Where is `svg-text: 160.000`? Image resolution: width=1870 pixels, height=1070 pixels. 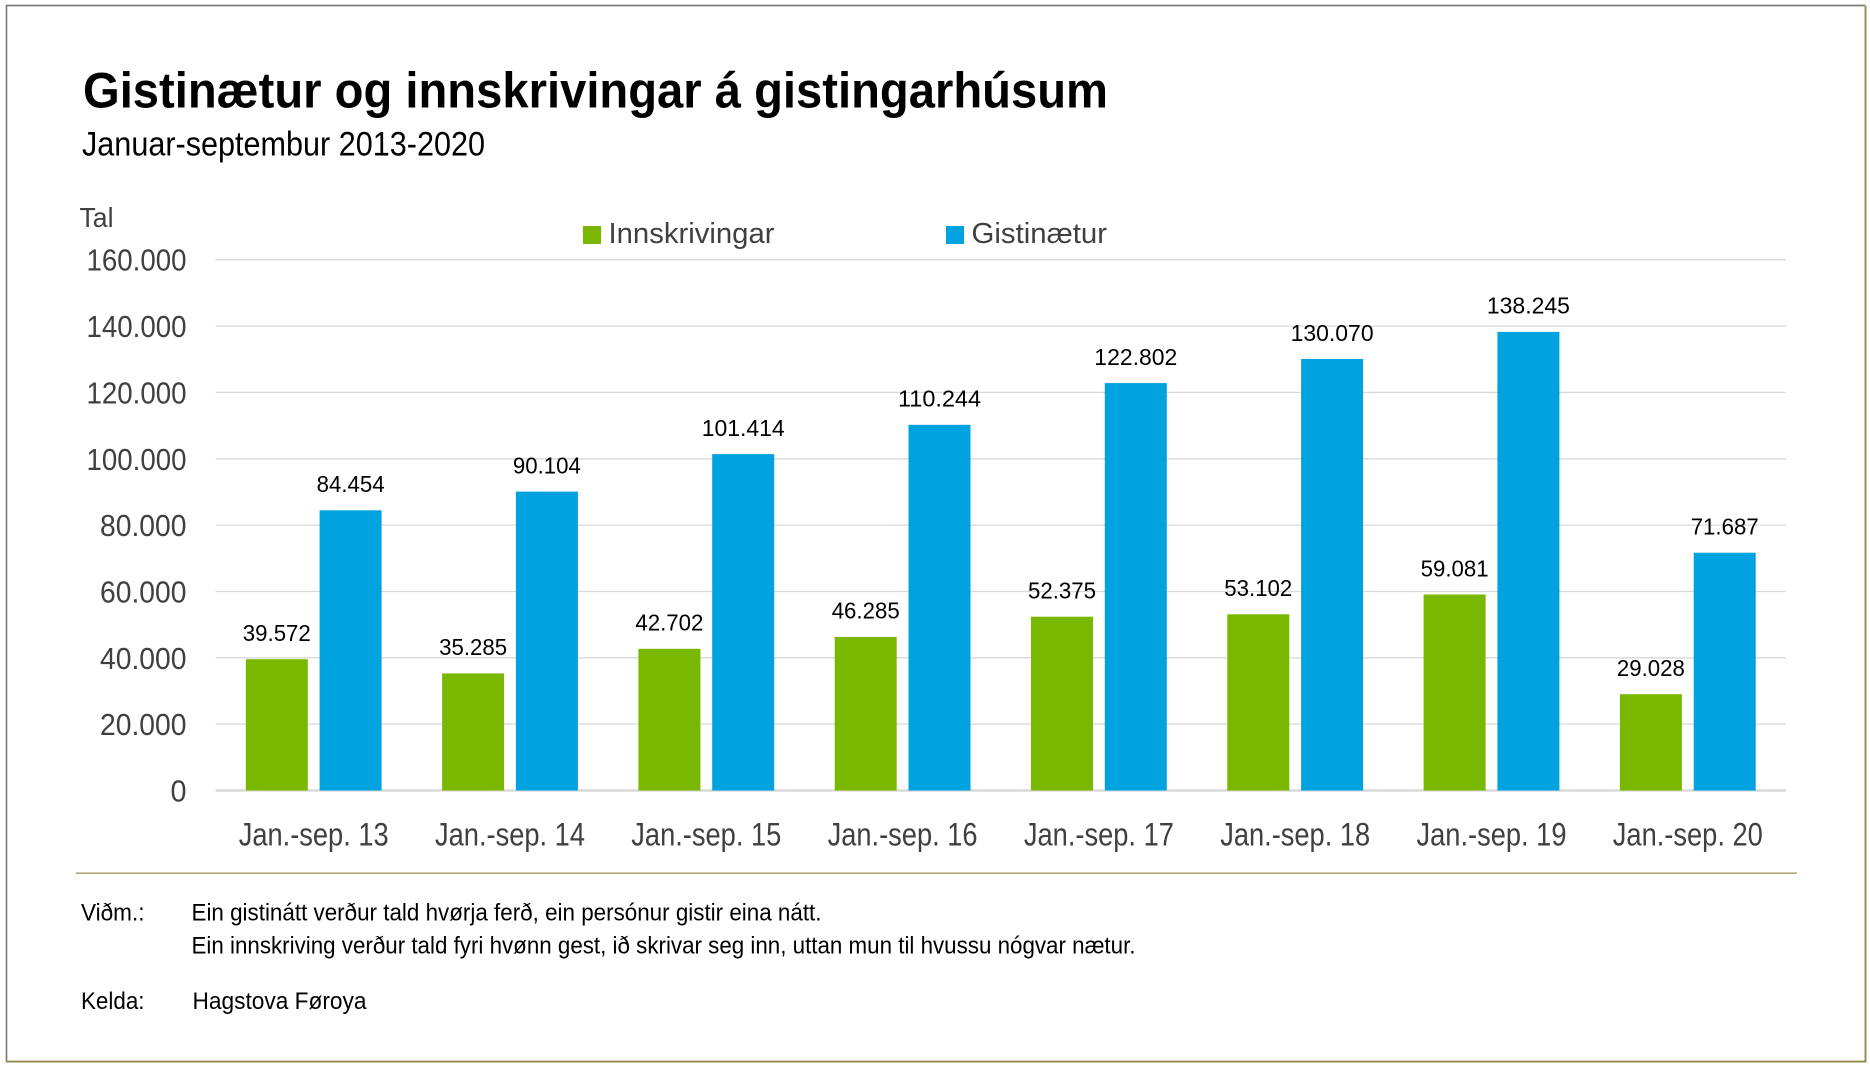
svg-text: 160.000 is located at coordinates (137, 260).